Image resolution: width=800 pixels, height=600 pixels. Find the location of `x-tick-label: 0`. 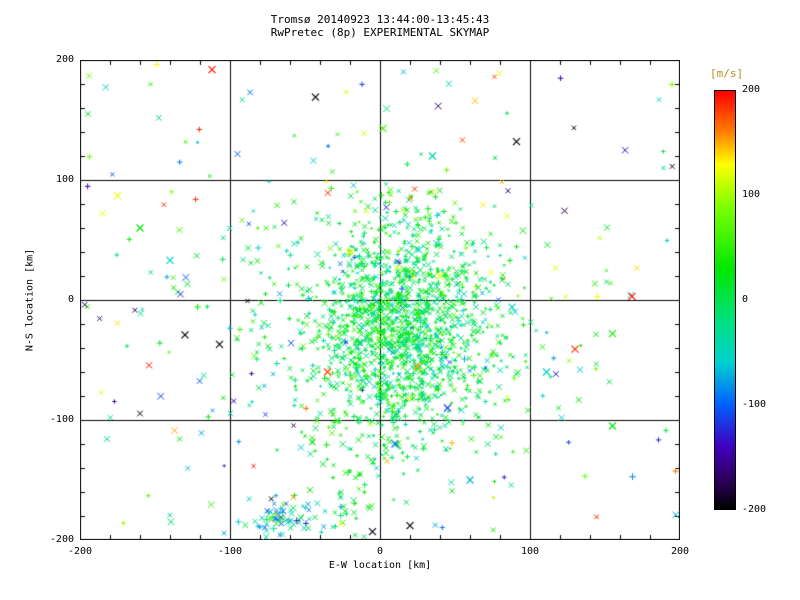

x-tick-label: 0 is located at coordinates (380, 551).